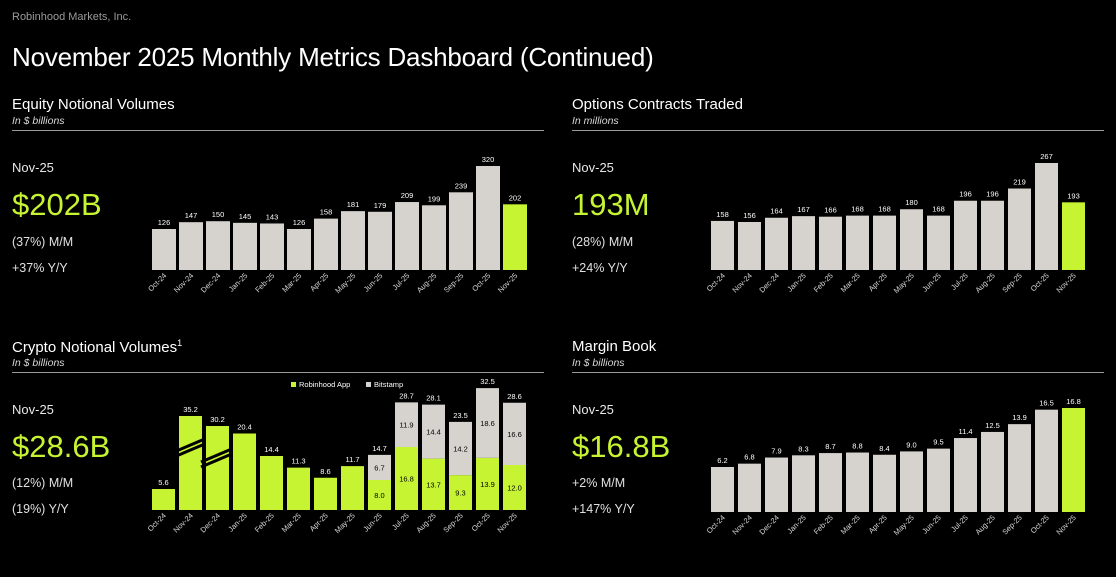  Describe the element at coordinates (603, 242) in the screenshot. I see `stat-mom: (28%) M/M` at that location.